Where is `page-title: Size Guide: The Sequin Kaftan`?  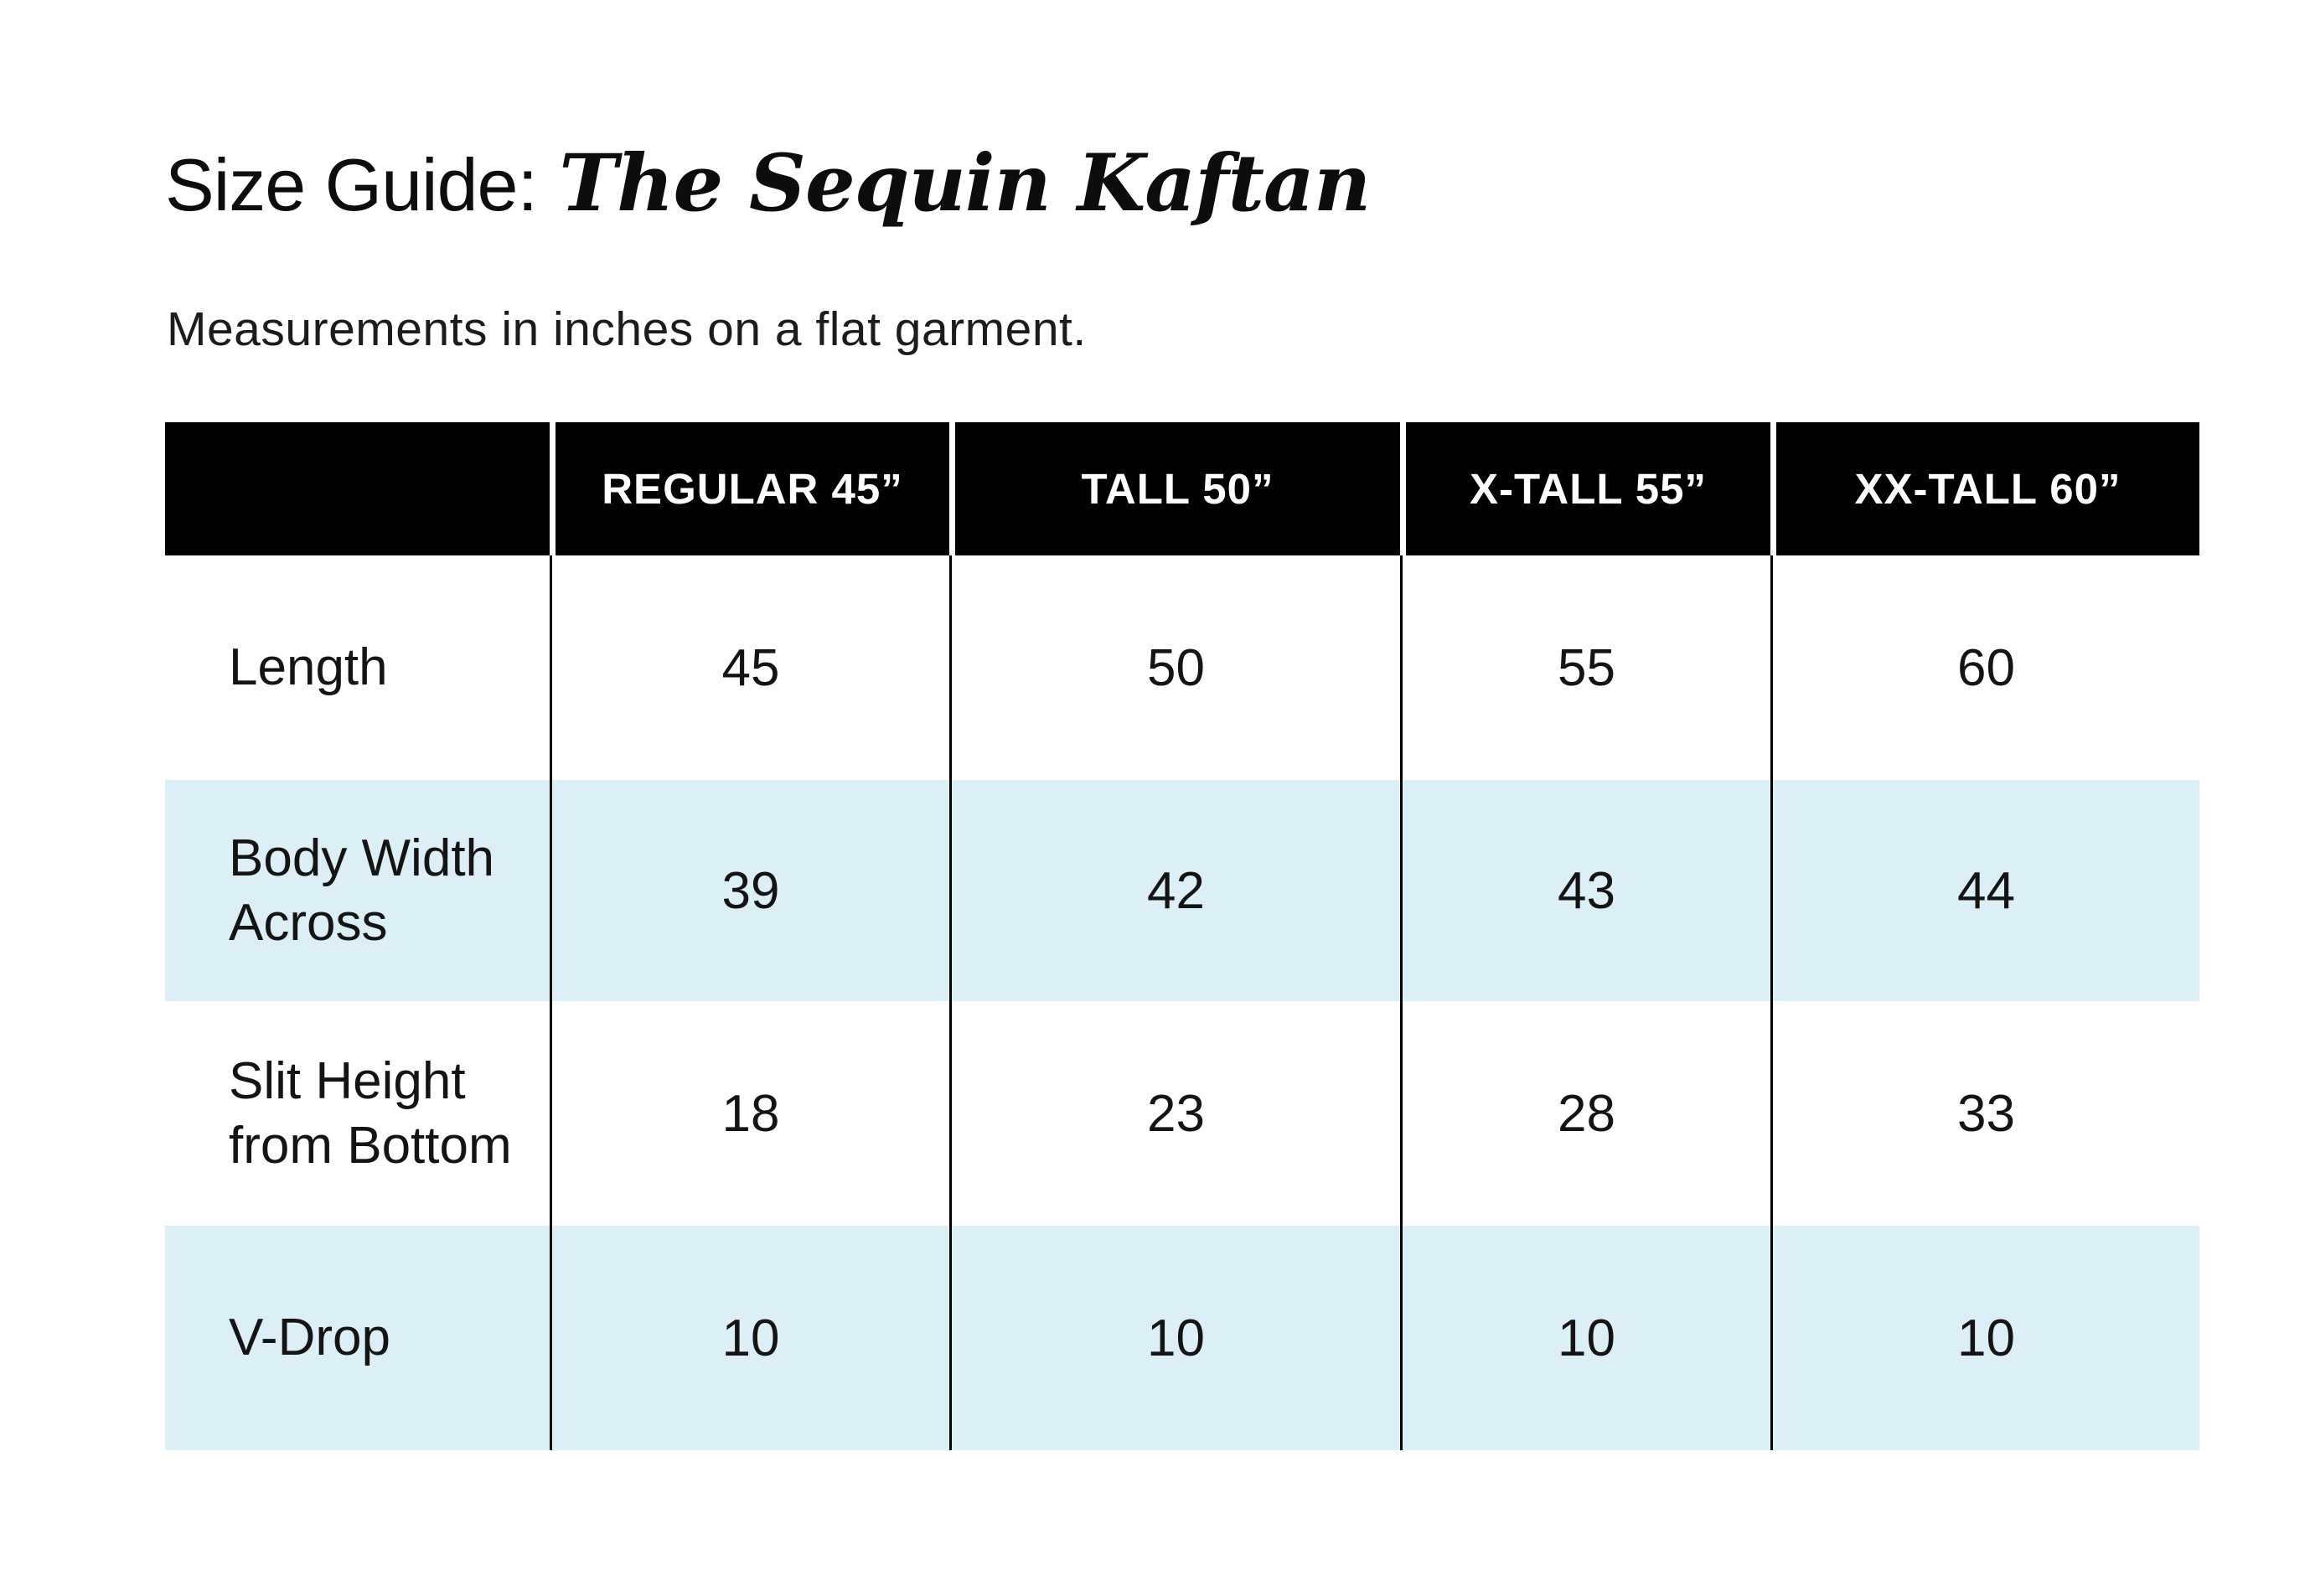 page-title: Size Guide: The Sequin Kaftan is located at coordinates (768, 183).